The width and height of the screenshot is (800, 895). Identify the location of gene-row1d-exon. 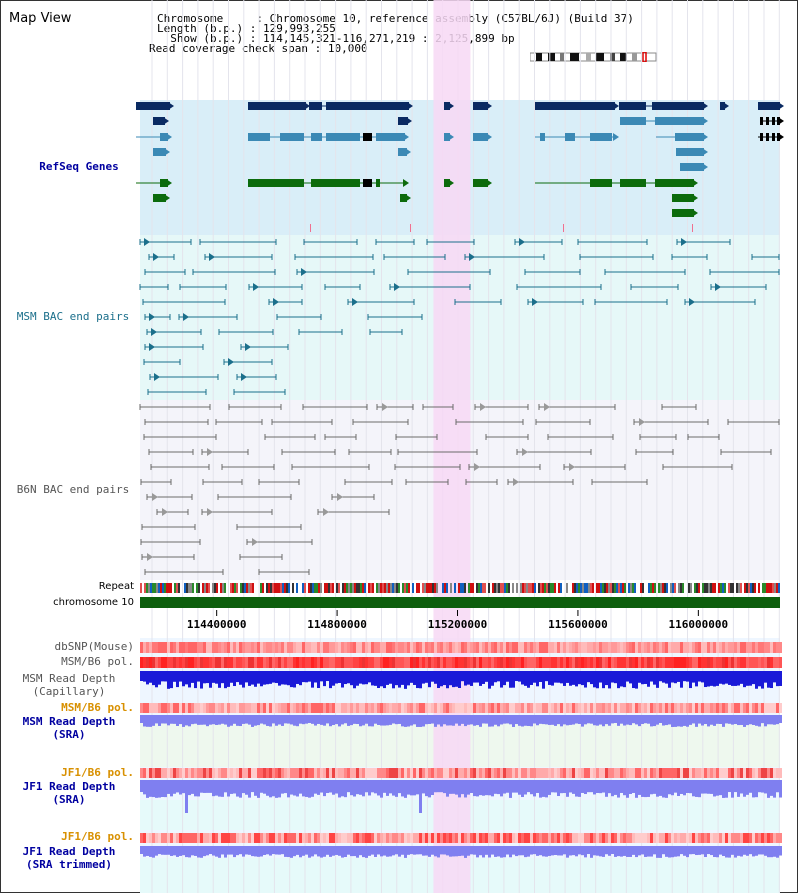
(447, 106).